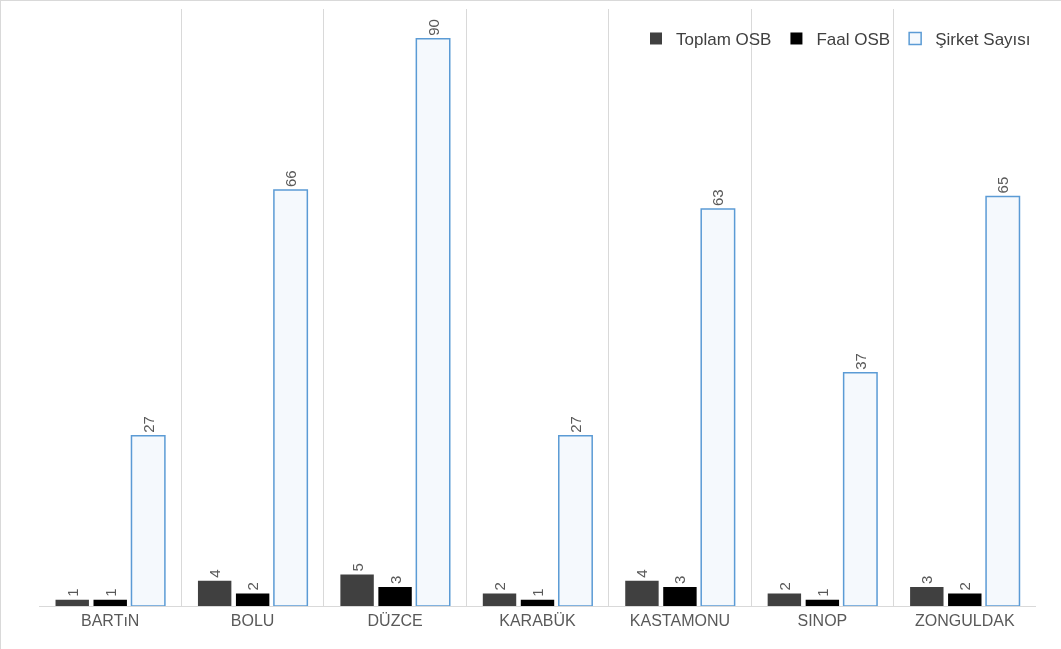 The width and height of the screenshot is (1061, 649). What do you see at coordinates (291, 179) in the screenshot?
I see `data-label: 66` at bounding box center [291, 179].